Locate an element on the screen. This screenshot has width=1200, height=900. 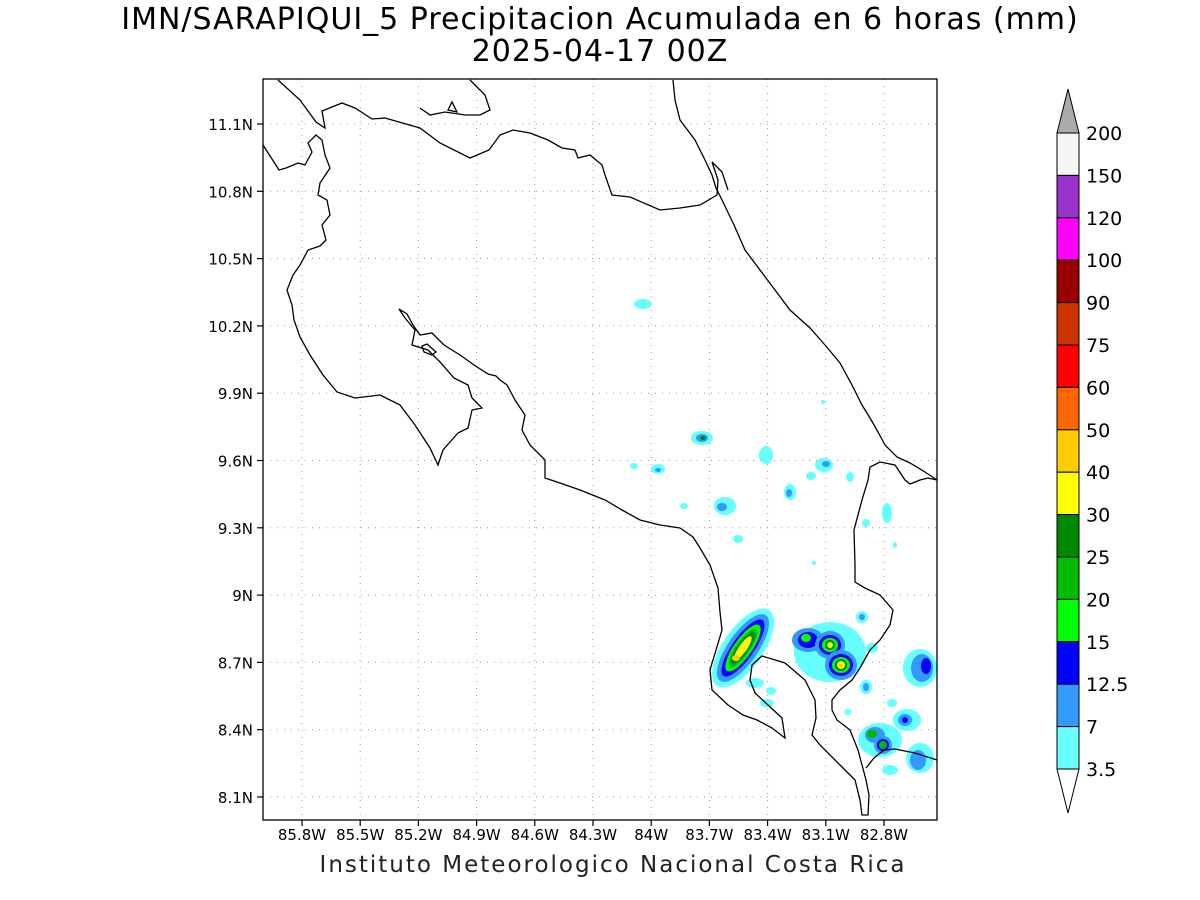
legend-top-arrow is located at coordinates (1068, 111).